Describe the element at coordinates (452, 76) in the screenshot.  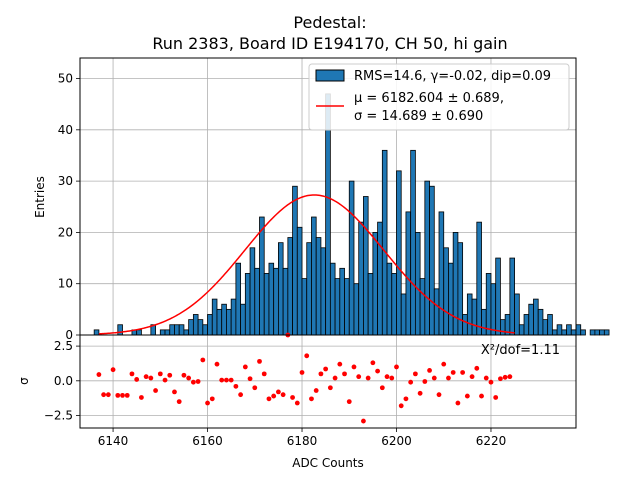
I see `legend-hist-label: RMS=14.6, γ=-0.02, dip=0.09` at that location.